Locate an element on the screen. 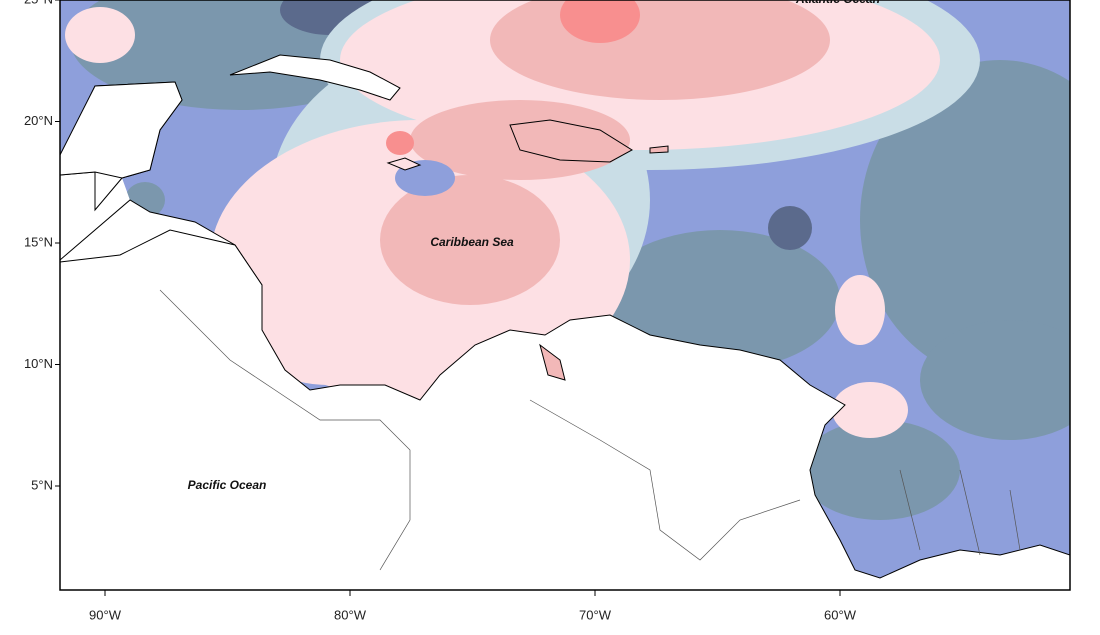 Image resolution: width=1100 pixels, height=635 pixels. lat-tick-label: 15°N is located at coordinates (38, 241).